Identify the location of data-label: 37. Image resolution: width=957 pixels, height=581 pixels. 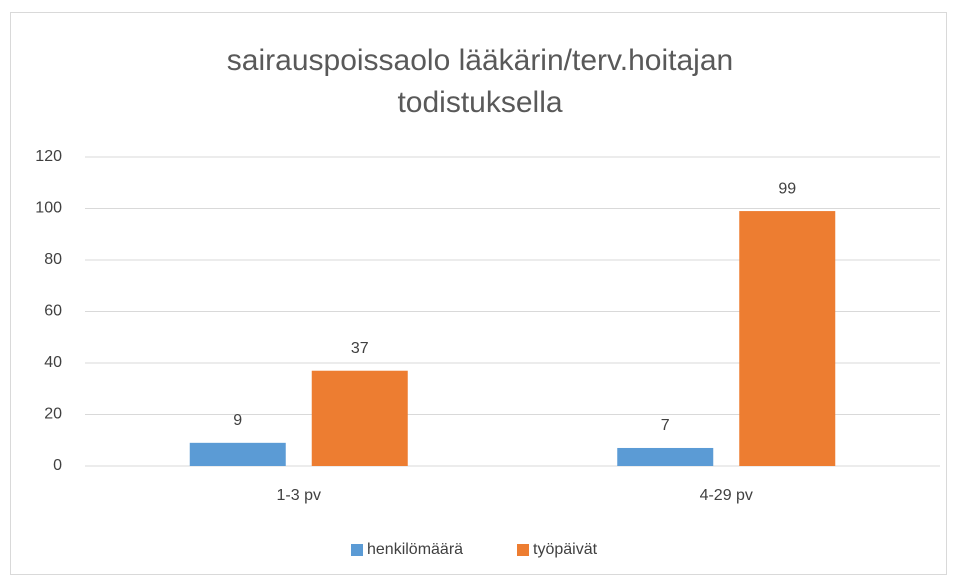
(360, 348).